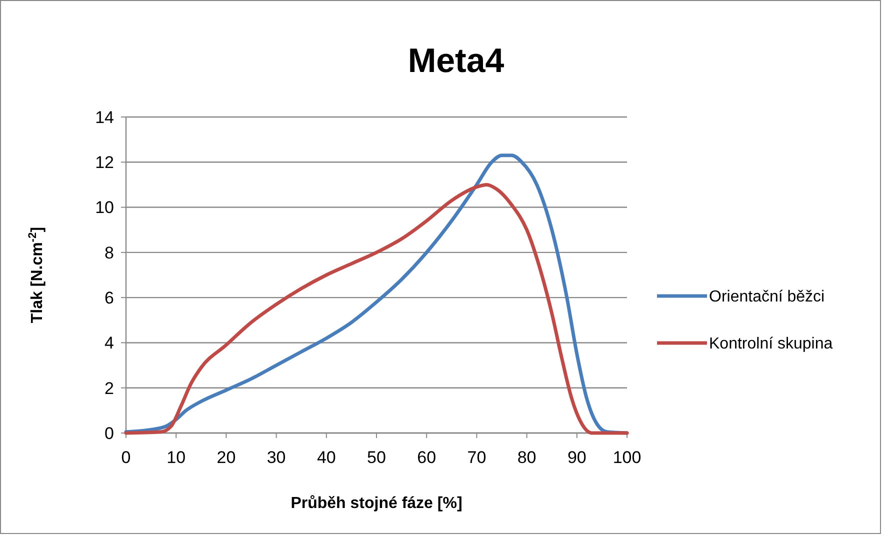 The image size is (889, 542). I want to click on y-tick-label: 8, so click(109, 252).